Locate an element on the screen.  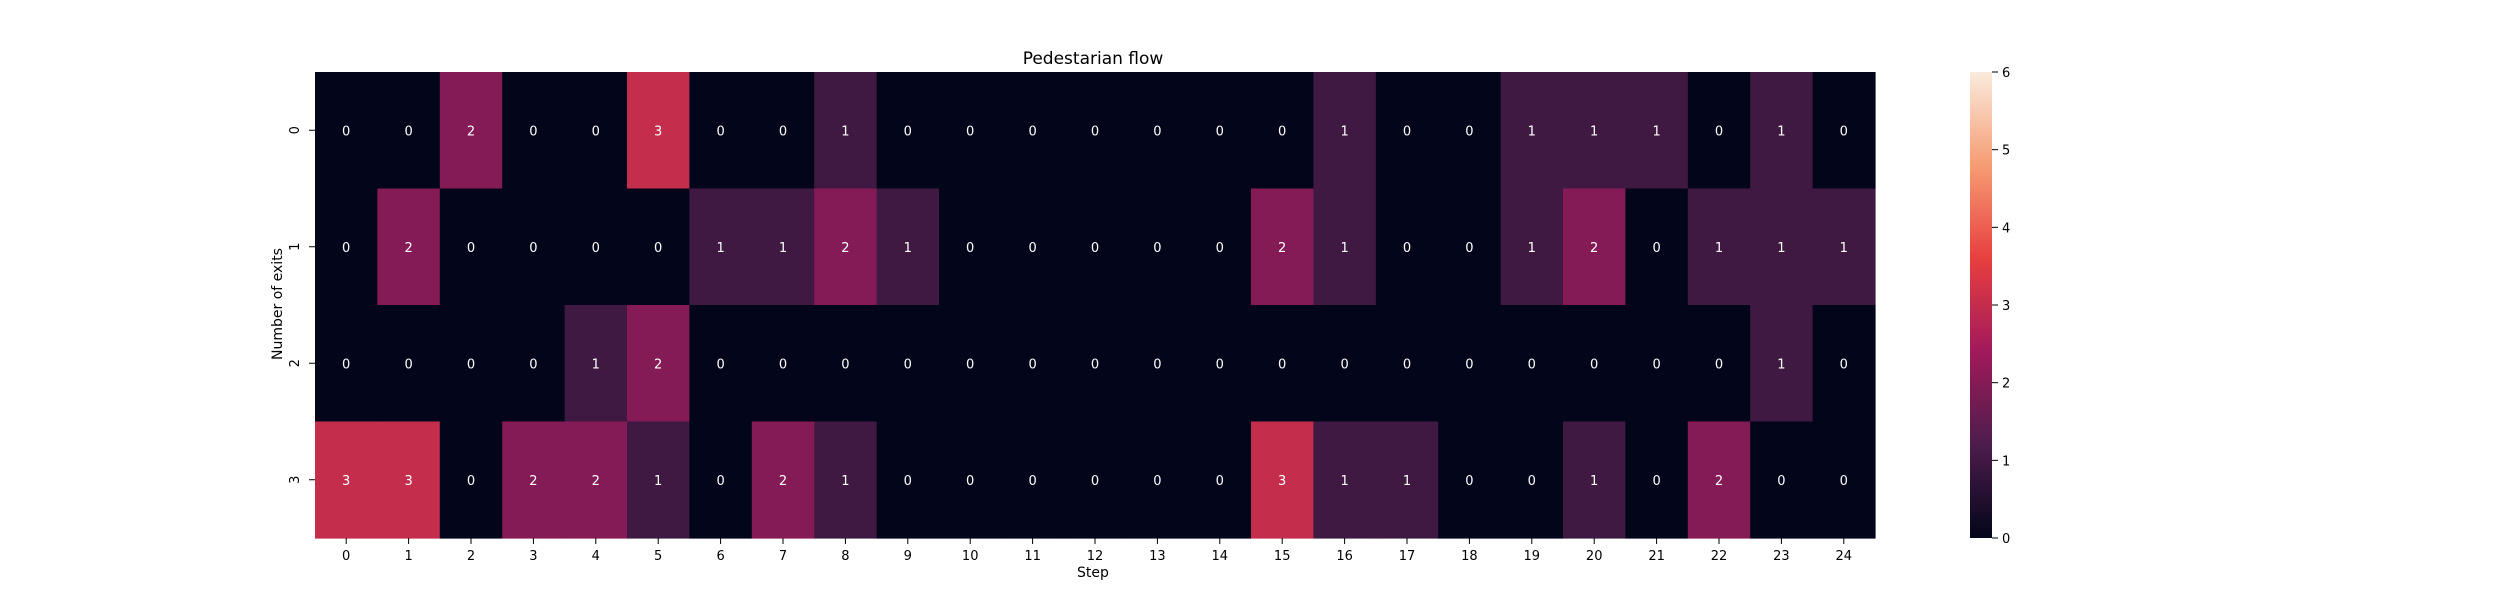
x-tick-label: 20 is located at coordinates (1594, 556).